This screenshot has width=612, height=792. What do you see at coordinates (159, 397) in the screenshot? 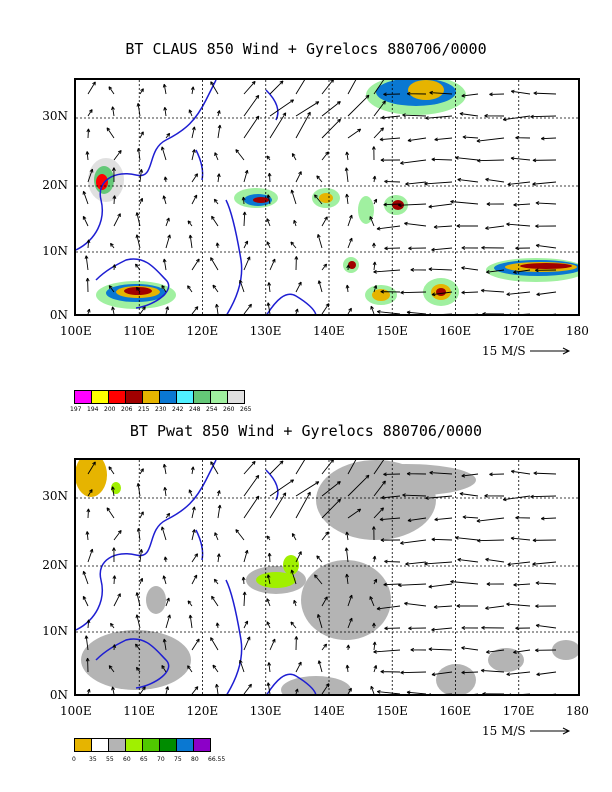
I see `claus-colorbar` at bounding box center [159, 397].